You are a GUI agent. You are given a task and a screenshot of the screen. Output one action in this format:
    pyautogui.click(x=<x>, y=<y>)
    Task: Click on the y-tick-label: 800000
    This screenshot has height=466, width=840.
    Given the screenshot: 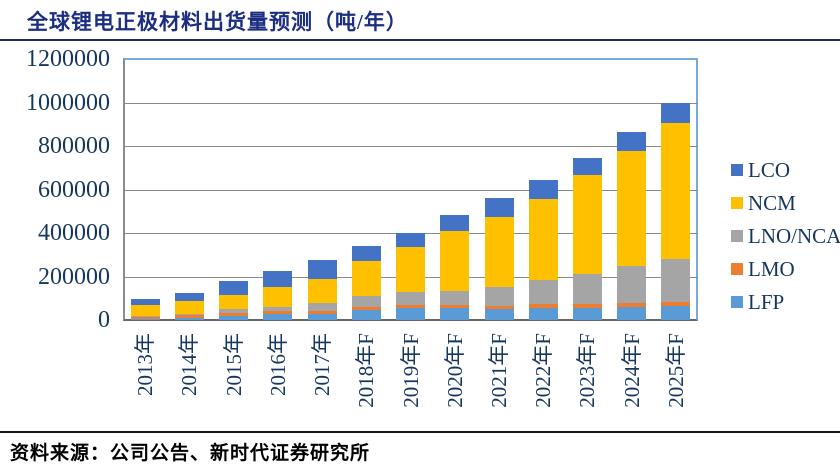 What is the action you would take?
    pyautogui.click(x=74, y=146)
    